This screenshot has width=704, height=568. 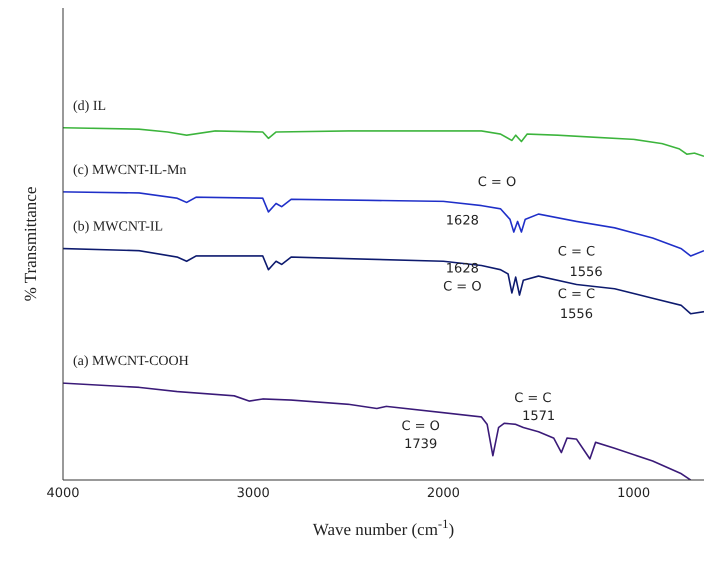 I want to click on x-tick-label: 3000, so click(x=253, y=494).